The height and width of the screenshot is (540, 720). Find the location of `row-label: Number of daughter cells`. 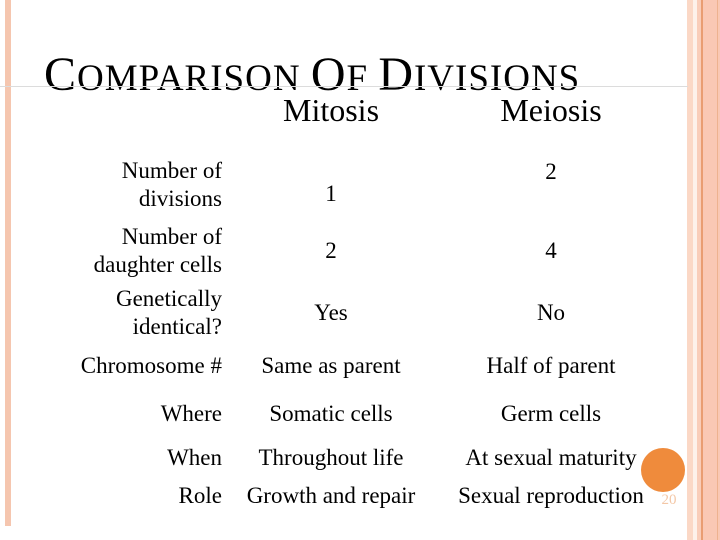

row-label: Number of daughter cells is located at coordinates (157, 250).